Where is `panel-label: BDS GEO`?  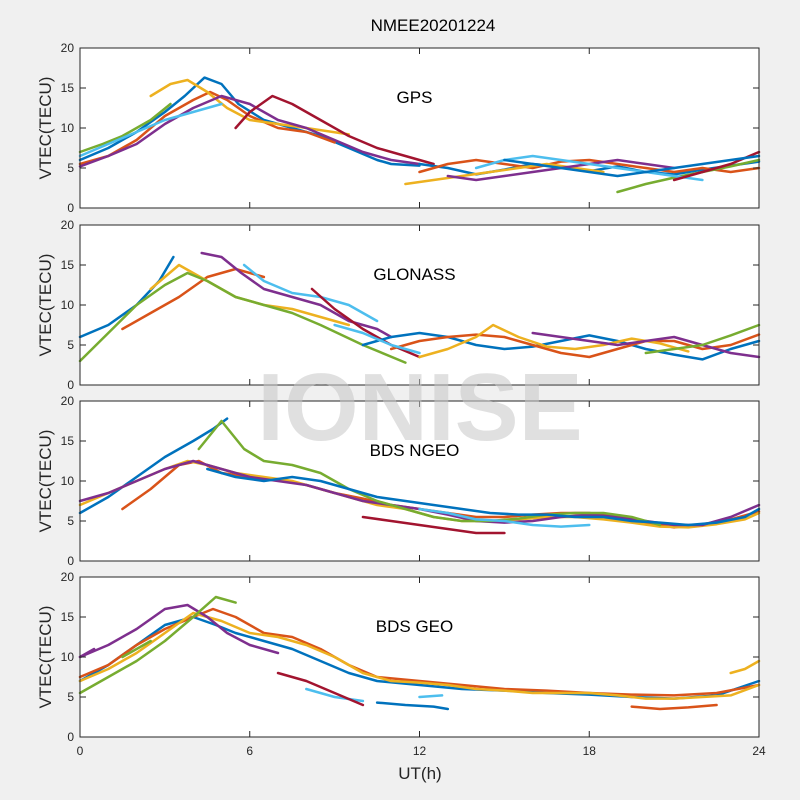
panel-label: BDS GEO is located at coordinates (414, 626).